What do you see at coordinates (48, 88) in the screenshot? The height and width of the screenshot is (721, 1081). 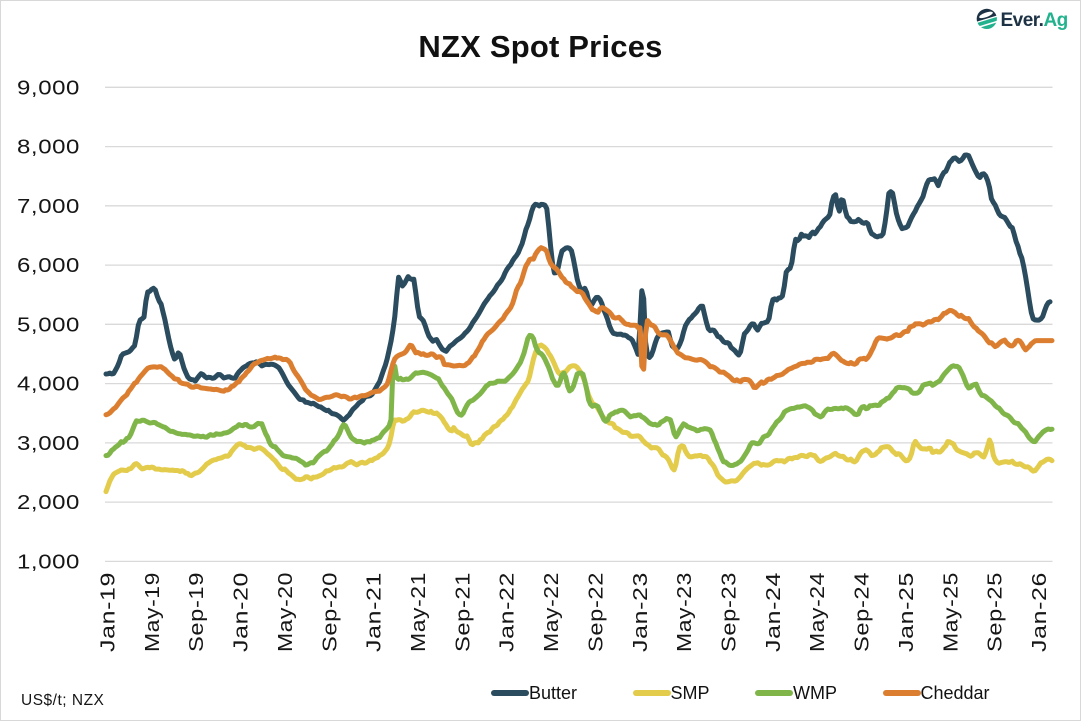 I see `svg-text: 9,000` at bounding box center [48, 88].